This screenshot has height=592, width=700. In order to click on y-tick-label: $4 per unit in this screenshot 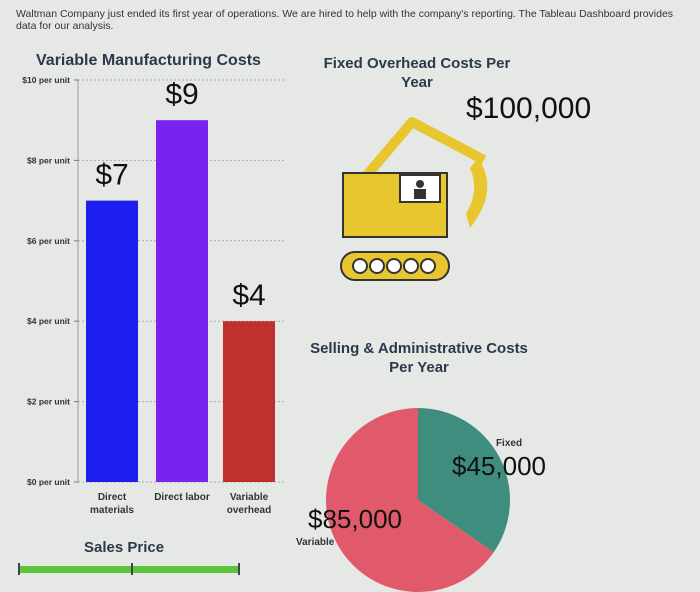, I will do `click(48, 321)`.